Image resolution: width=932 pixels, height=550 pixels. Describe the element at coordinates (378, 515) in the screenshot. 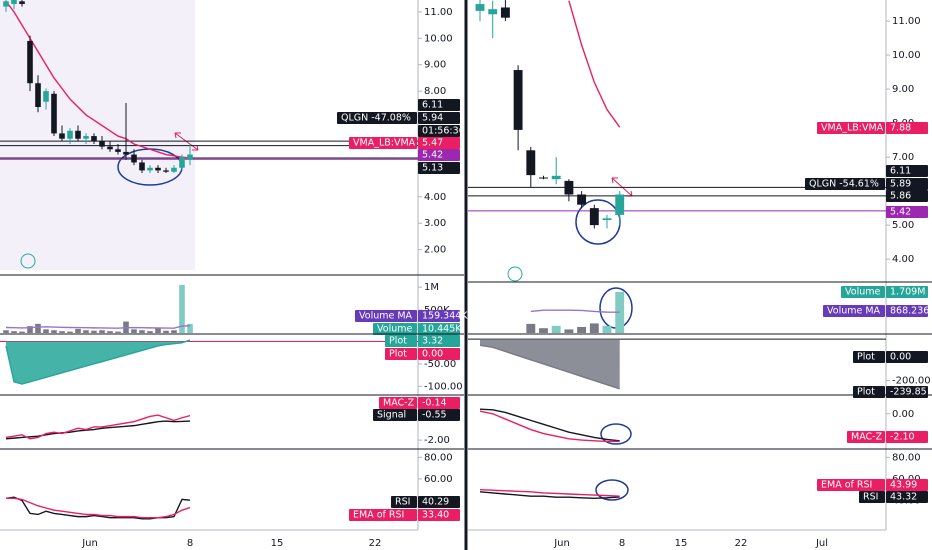

I see `tag-name: EMA of RSI` at that location.